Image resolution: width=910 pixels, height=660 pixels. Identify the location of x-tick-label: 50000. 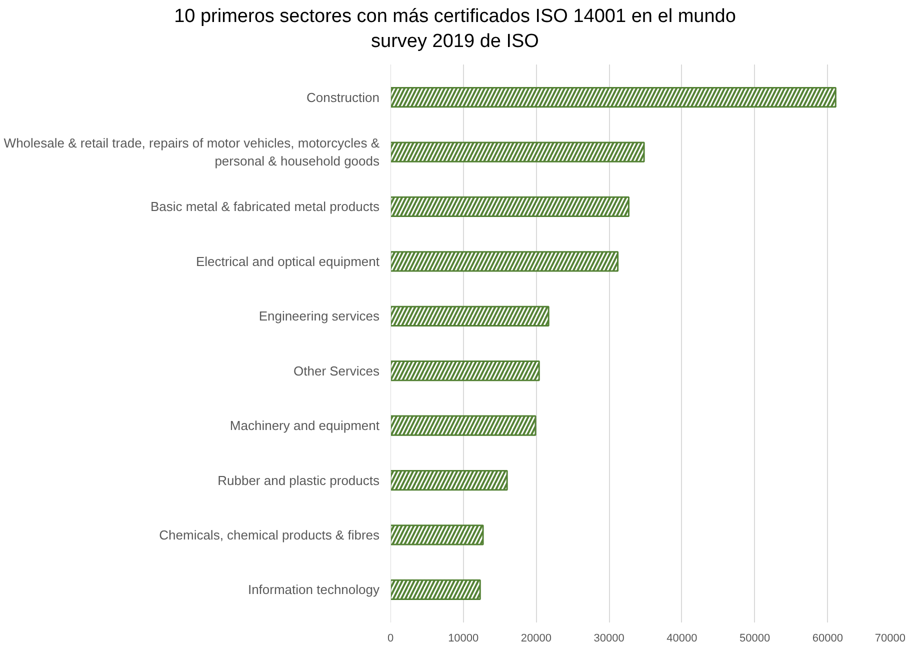
(754, 638).